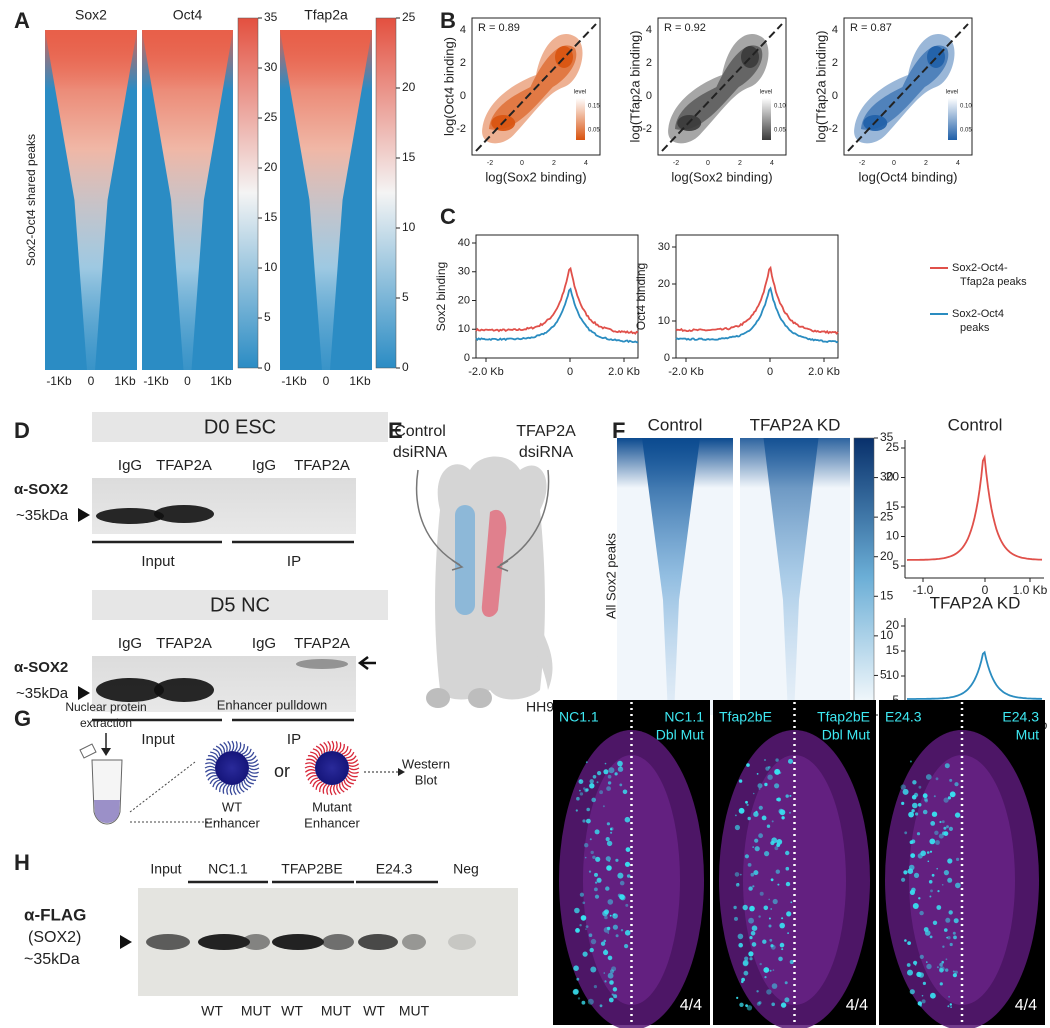 The height and width of the screenshot is (1028, 1050). What do you see at coordinates (91, 200) in the screenshot?
I see `heatmap-signal` at bounding box center [91, 200].